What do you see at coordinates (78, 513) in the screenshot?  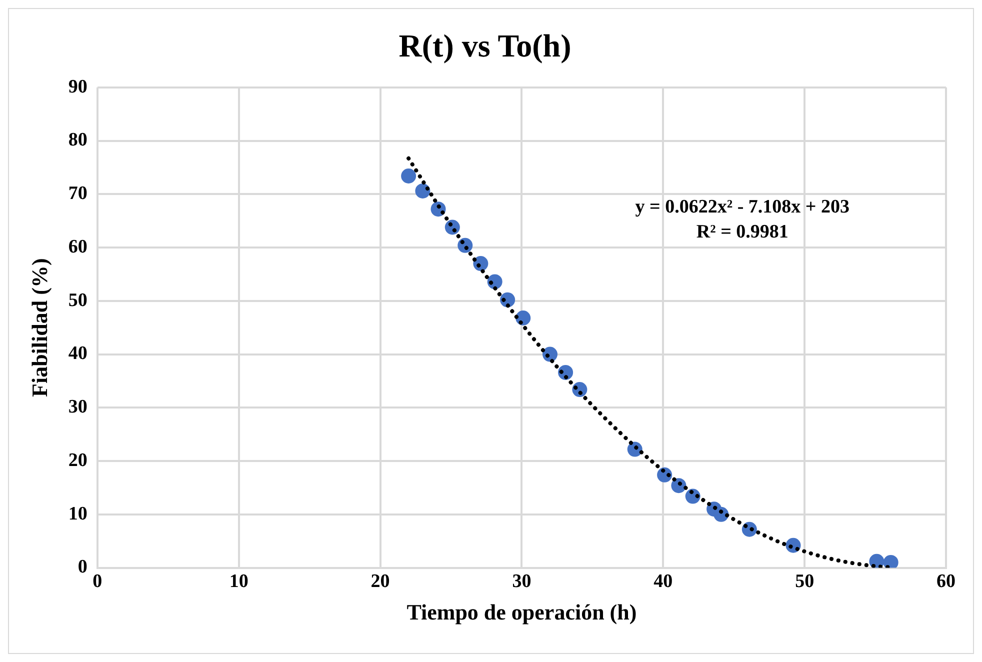 I see `y-tick-label: 10` at bounding box center [78, 513].